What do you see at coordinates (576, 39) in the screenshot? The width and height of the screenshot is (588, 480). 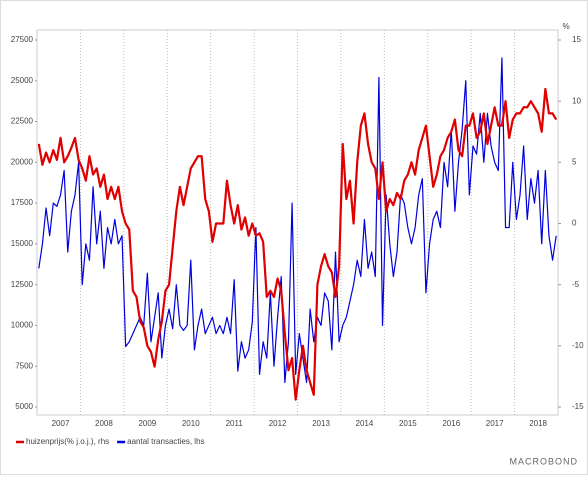 I see `y2-tick-label: 15` at bounding box center [576, 39].